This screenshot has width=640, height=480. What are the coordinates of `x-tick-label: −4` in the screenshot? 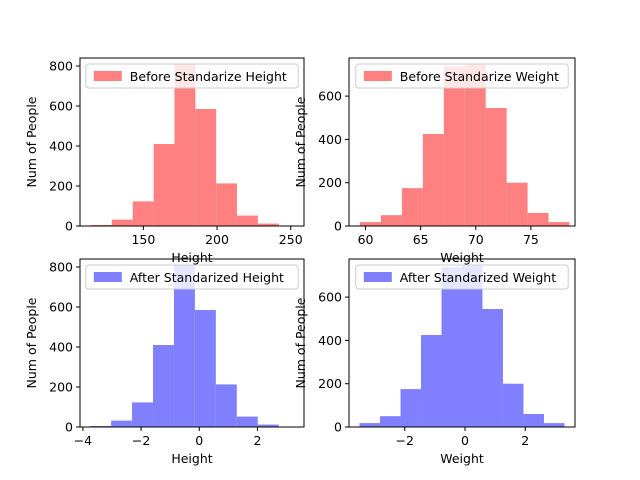 It's located at (83, 440).